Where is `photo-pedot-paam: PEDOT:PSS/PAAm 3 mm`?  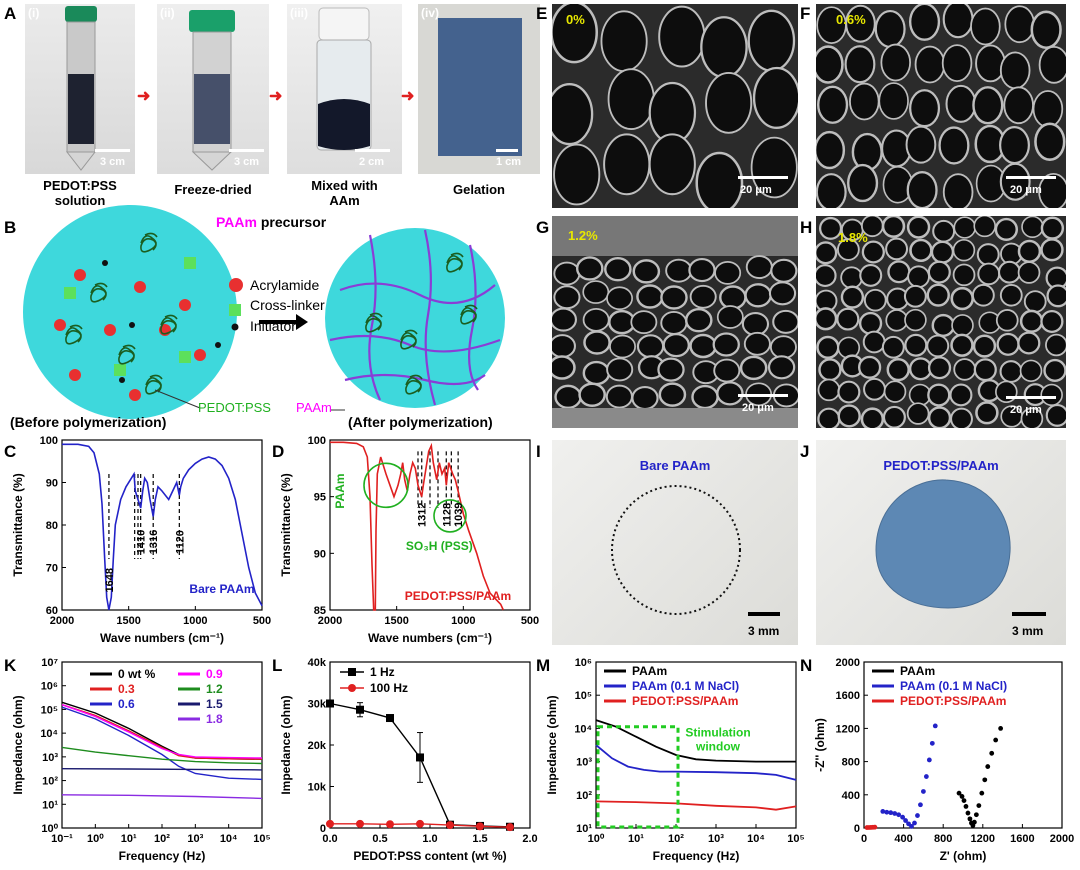
photo-pedot-paam: PEDOT:PSS/PAAm 3 mm is located at coordinates (941, 542).